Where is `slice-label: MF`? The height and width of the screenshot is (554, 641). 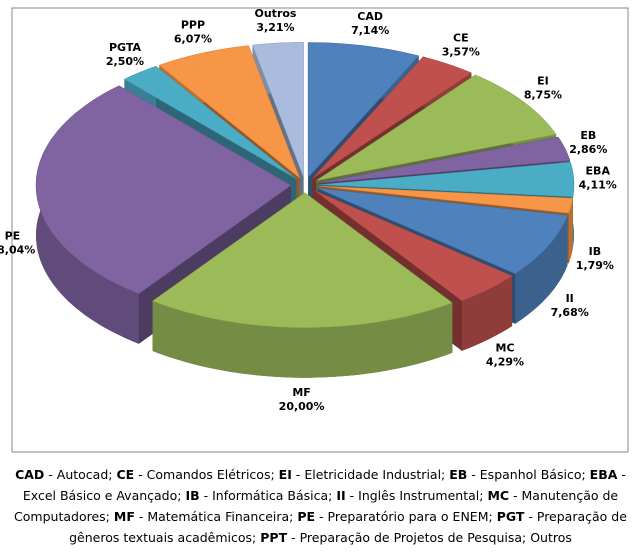 slice-label: MF is located at coordinates (301, 392).